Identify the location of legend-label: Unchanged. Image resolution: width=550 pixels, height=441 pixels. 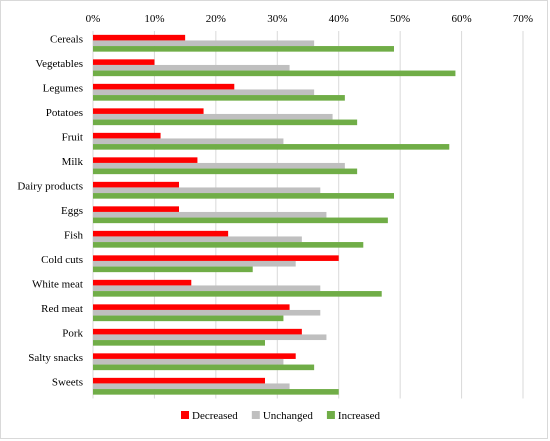
(288, 416).